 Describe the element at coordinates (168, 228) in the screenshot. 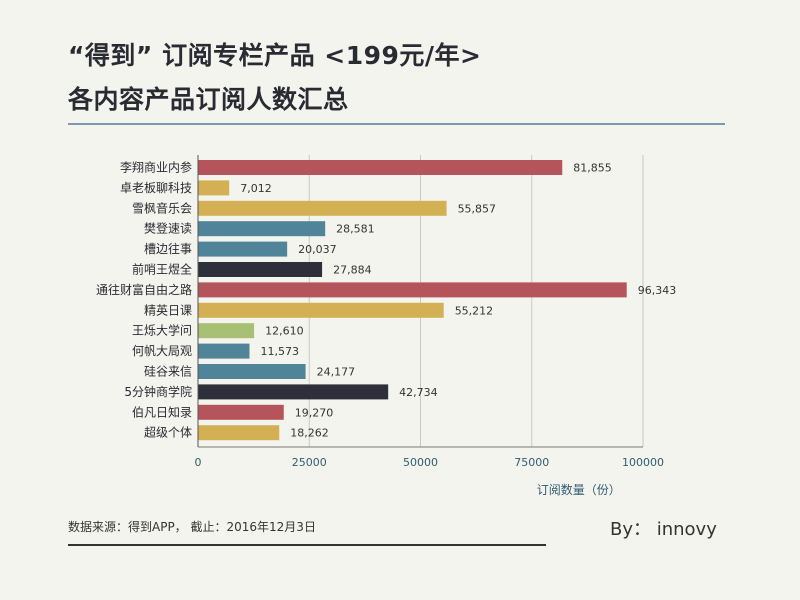

I see `category-label: 樊登速读` at that location.